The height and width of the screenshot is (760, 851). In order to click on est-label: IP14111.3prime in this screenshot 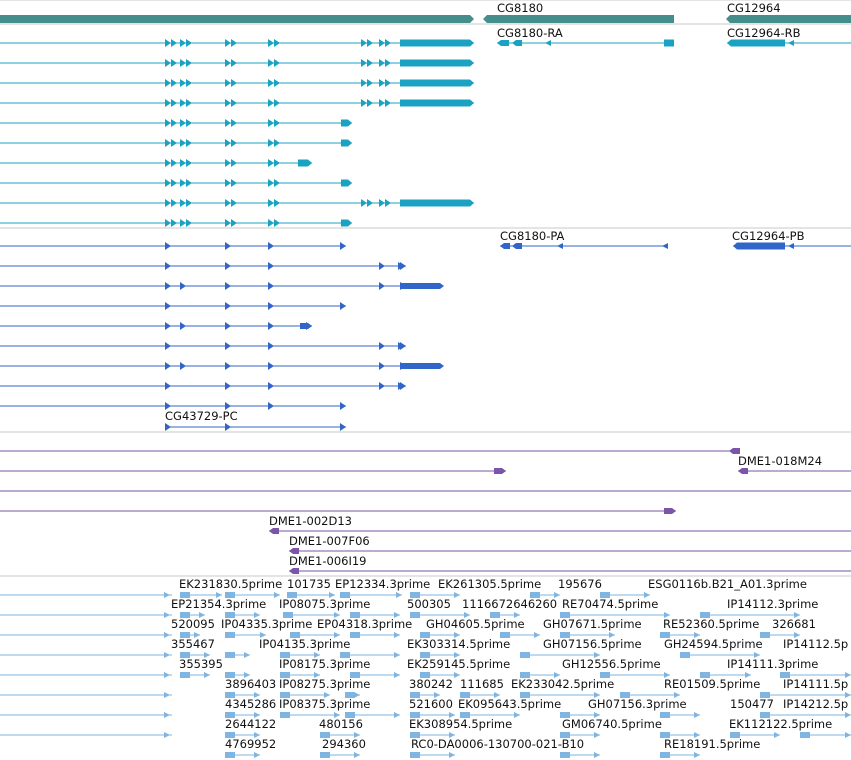, I will do `click(773, 664)`.